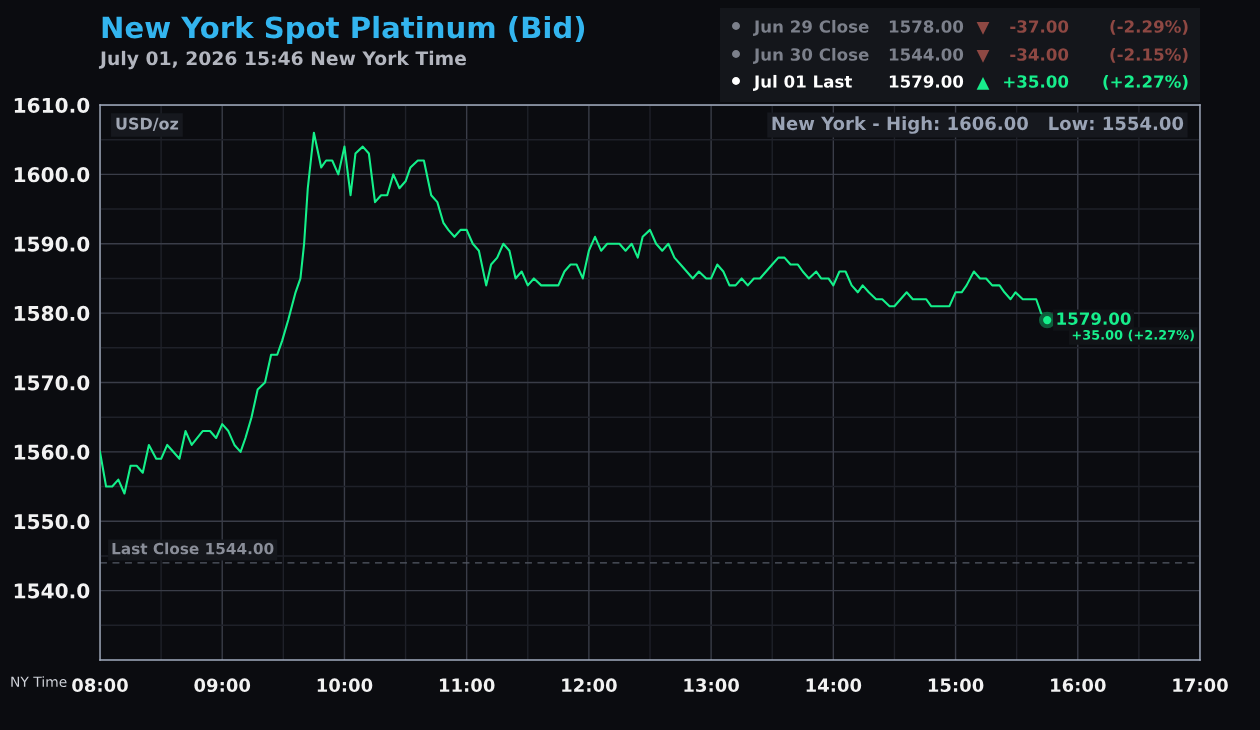  Describe the element at coordinates (52, 591) in the screenshot. I see `y-tick-label: 1540.0` at that location.